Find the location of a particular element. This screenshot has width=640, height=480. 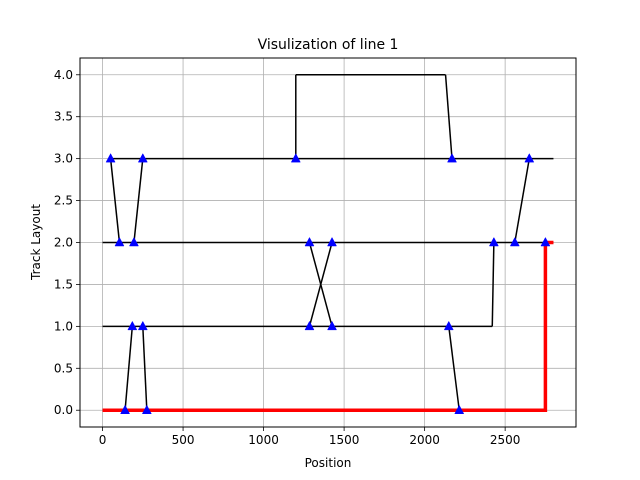

y-axis-label: Track Layout is located at coordinates (36, 242).